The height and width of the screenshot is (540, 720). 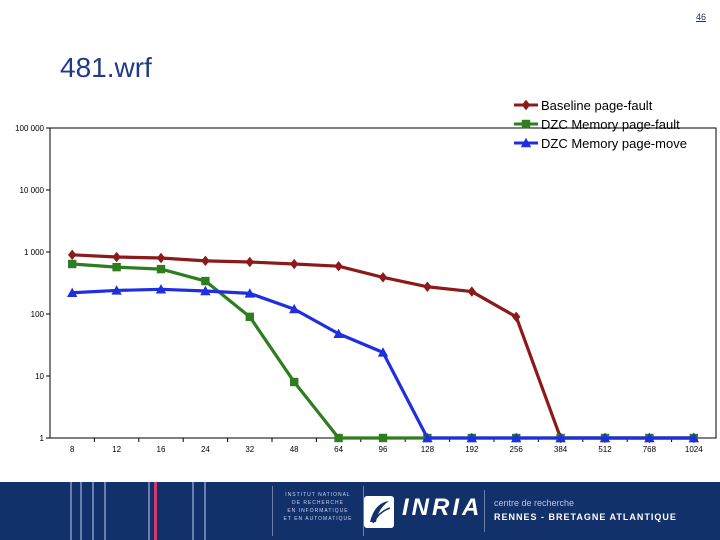 What do you see at coordinates (72, 449) in the screenshot?
I see `x-tick-label: 8` at bounding box center [72, 449].